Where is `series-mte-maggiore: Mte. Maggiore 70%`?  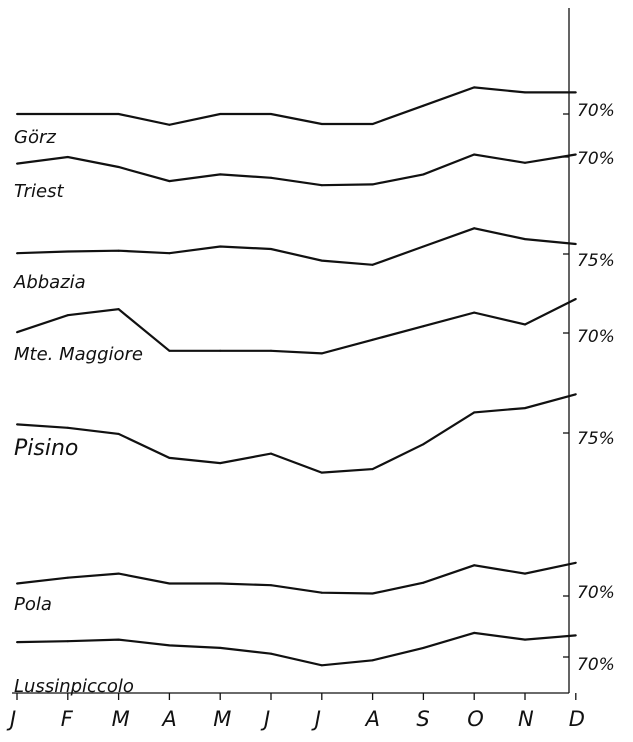
series-mte-maggiore: Mte. Maggiore 70% is located at coordinates (314, 331).